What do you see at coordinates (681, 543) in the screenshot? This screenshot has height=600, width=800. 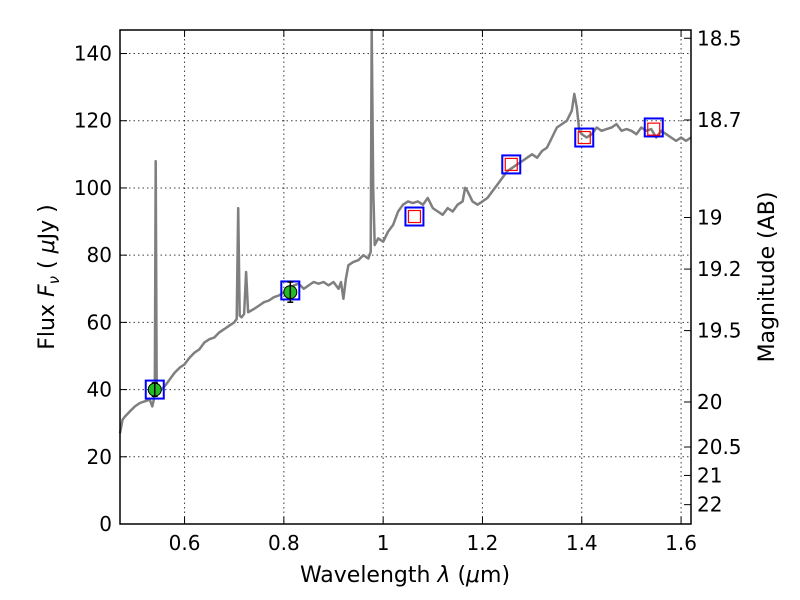 I see `x-tick-label: 1.6` at bounding box center [681, 543].